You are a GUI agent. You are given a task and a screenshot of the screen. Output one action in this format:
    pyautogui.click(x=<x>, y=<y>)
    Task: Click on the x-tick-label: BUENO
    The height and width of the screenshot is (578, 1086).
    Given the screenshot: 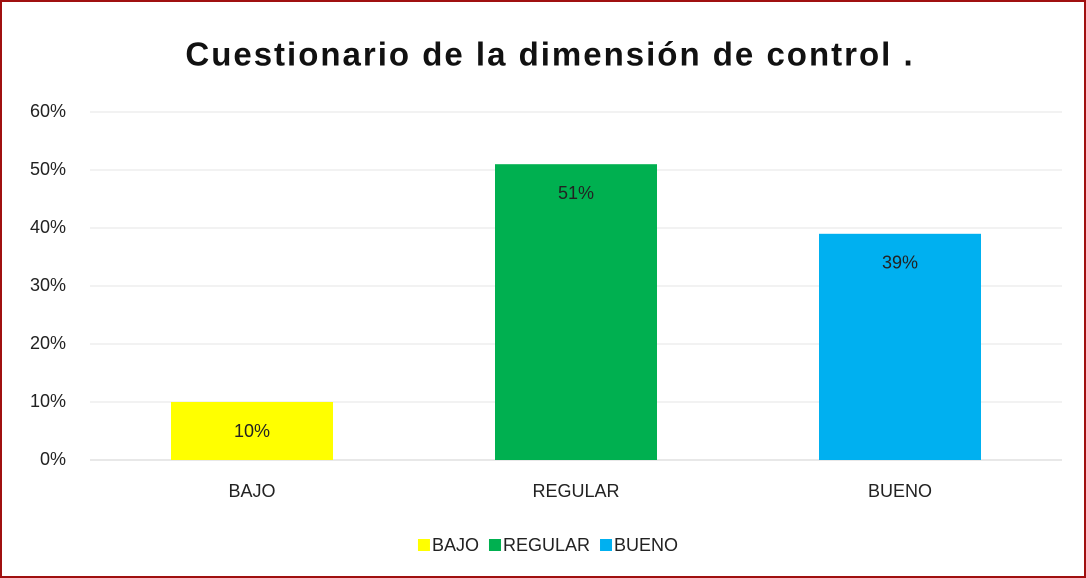 What is the action you would take?
    pyautogui.click(x=900, y=491)
    